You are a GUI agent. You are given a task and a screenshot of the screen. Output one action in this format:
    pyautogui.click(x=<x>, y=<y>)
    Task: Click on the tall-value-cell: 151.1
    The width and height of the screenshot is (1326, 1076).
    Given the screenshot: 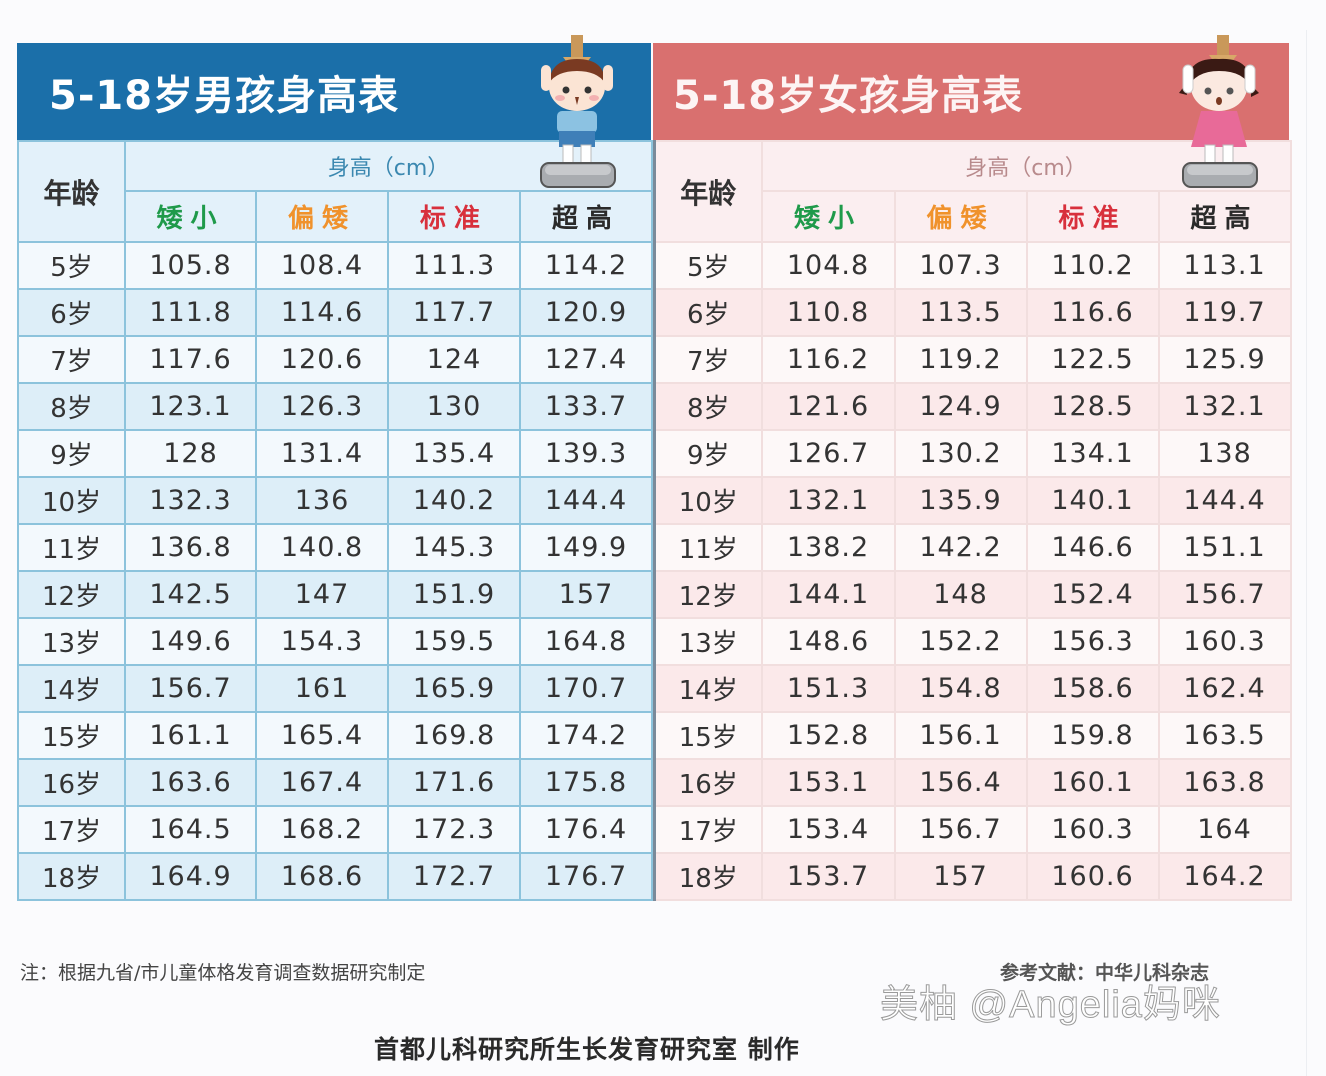 What is the action you would take?
    pyautogui.click(x=1224, y=547)
    